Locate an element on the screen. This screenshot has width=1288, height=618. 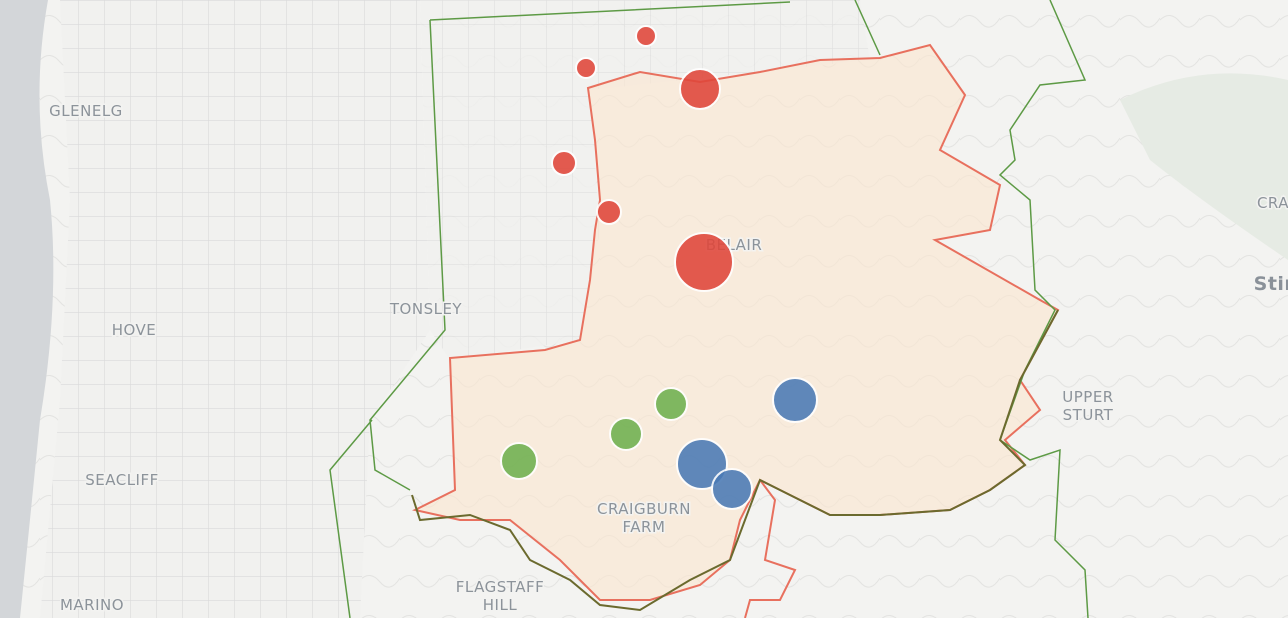
place-label: HILL is located at coordinates (500, 605).